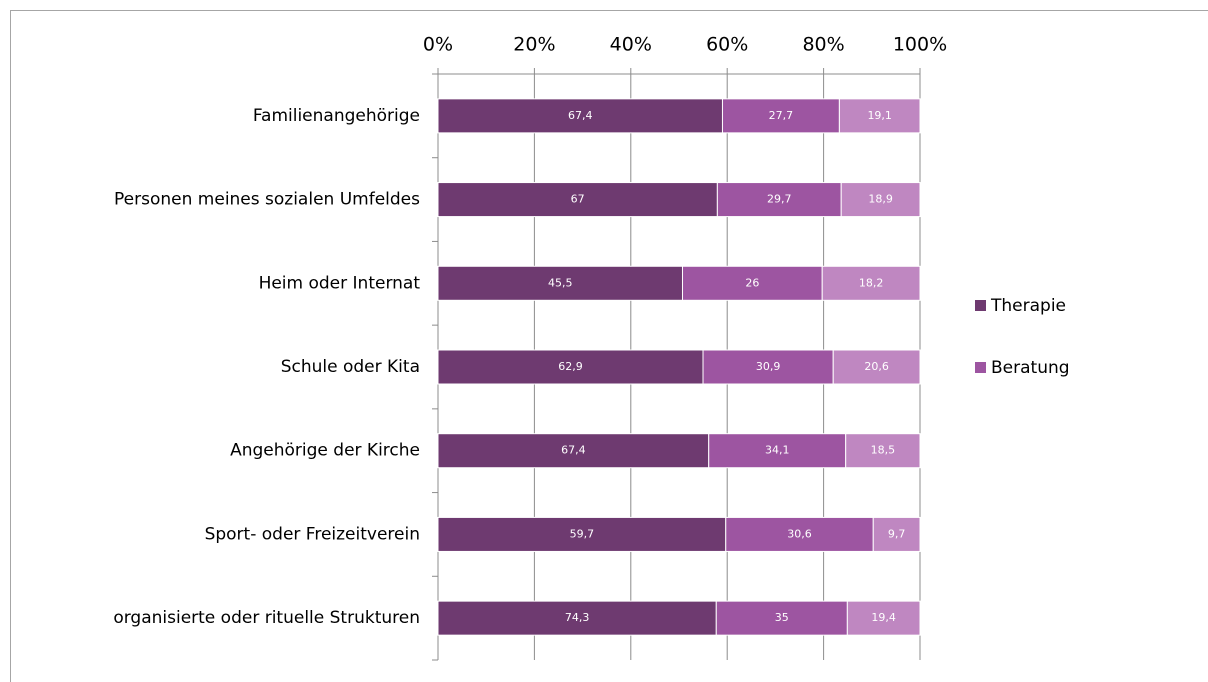  I want to click on data-label: 35, so click(782, 617).